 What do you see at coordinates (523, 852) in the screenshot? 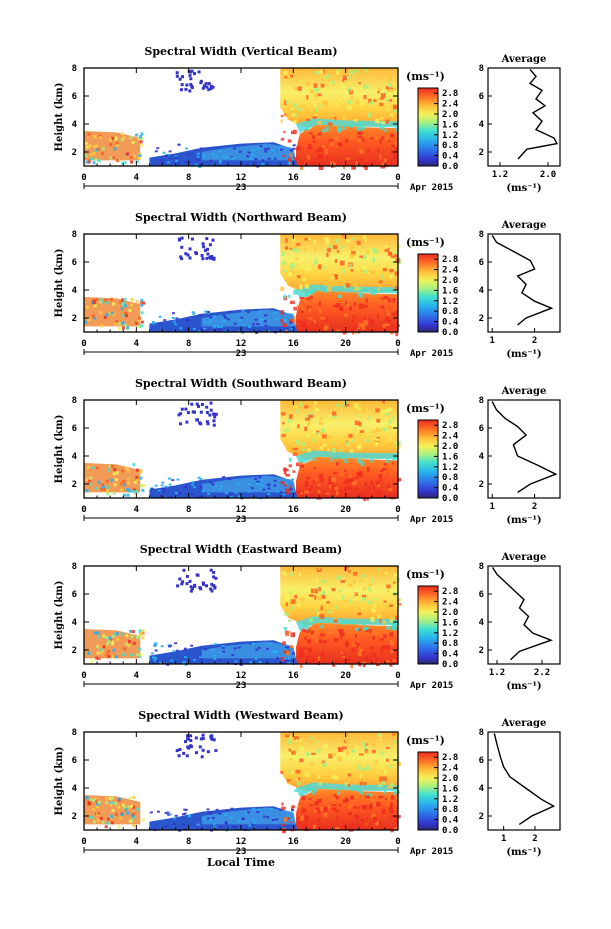
I see `average-x-label: (ms⁻¹)` at bounding box center [523, 852].